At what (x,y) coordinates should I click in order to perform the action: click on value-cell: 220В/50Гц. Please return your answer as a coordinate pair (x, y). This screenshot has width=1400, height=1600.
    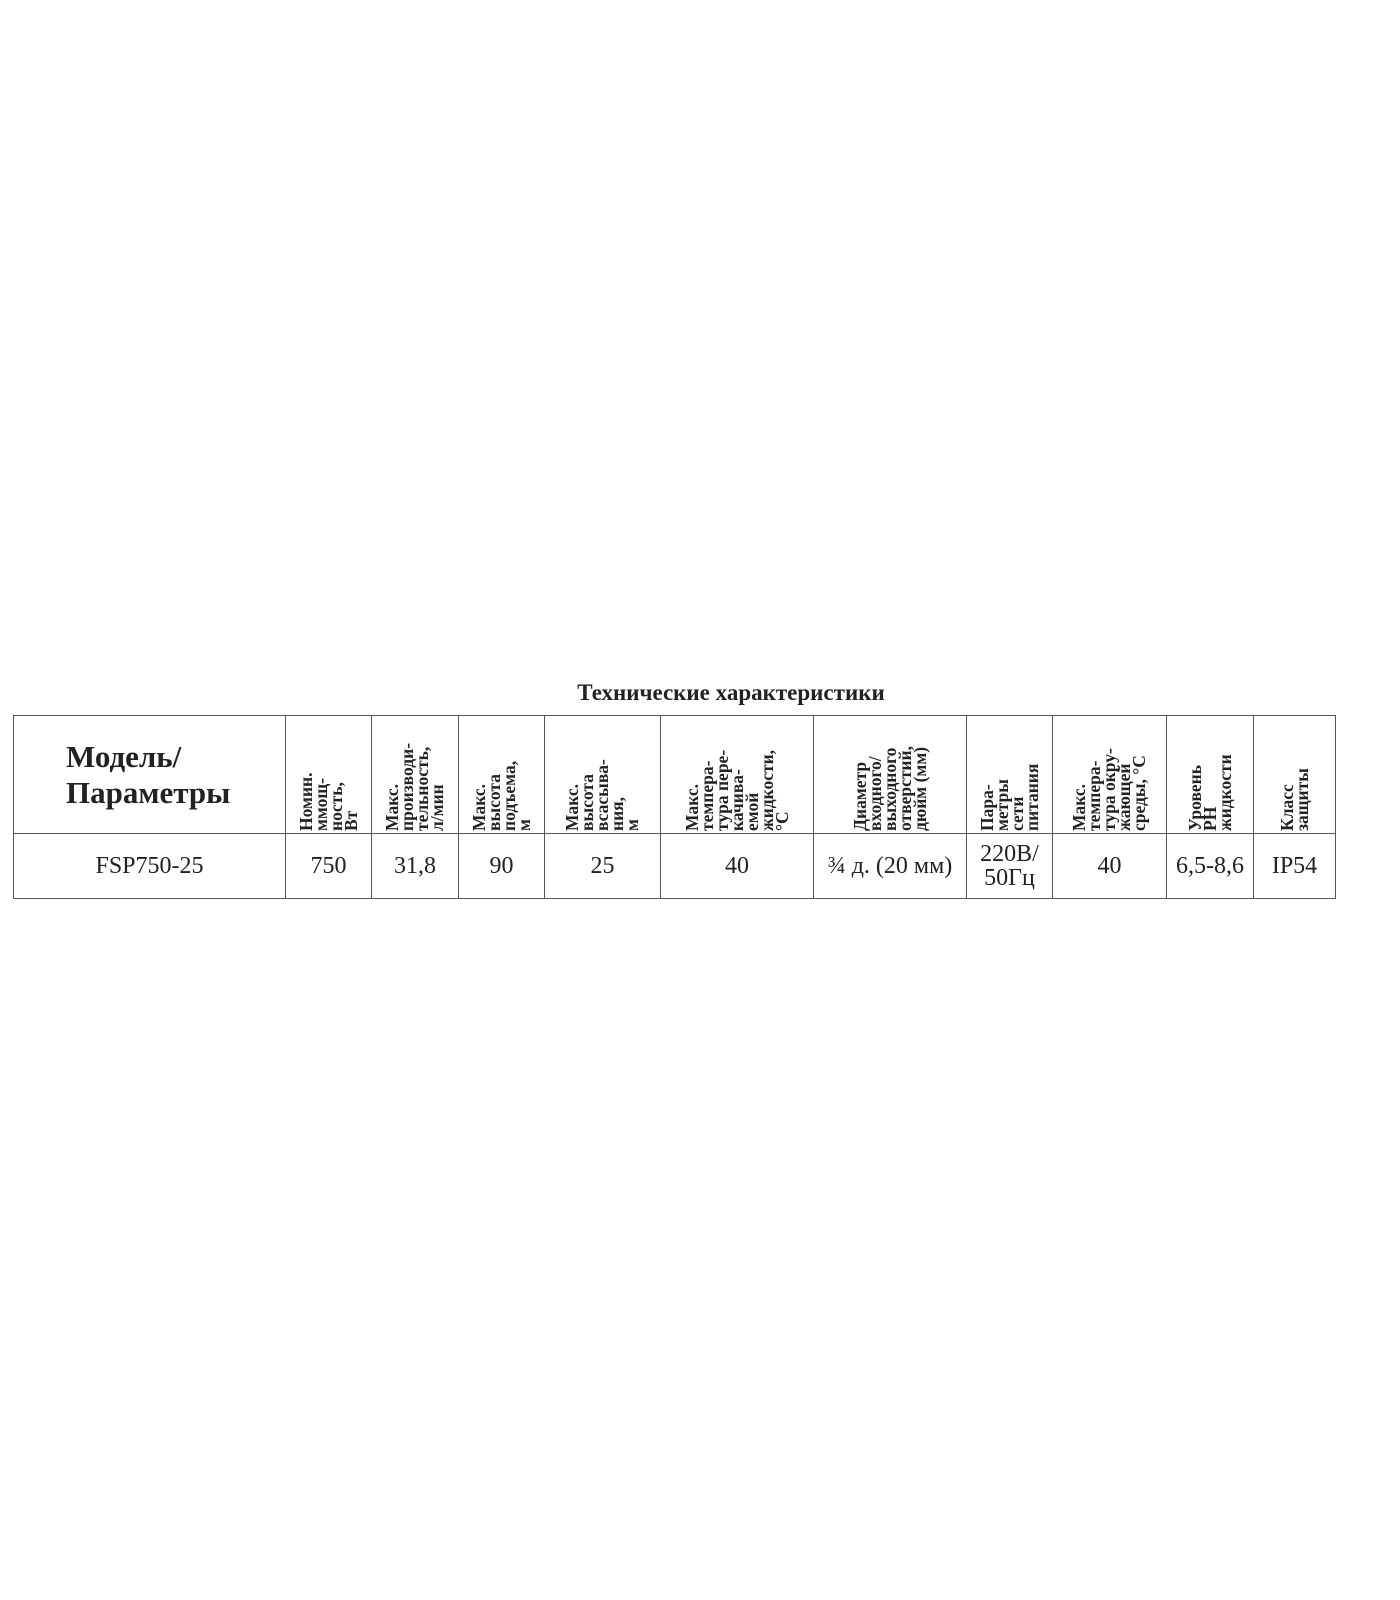
    Looking at the image, I should click on (1009, 866).